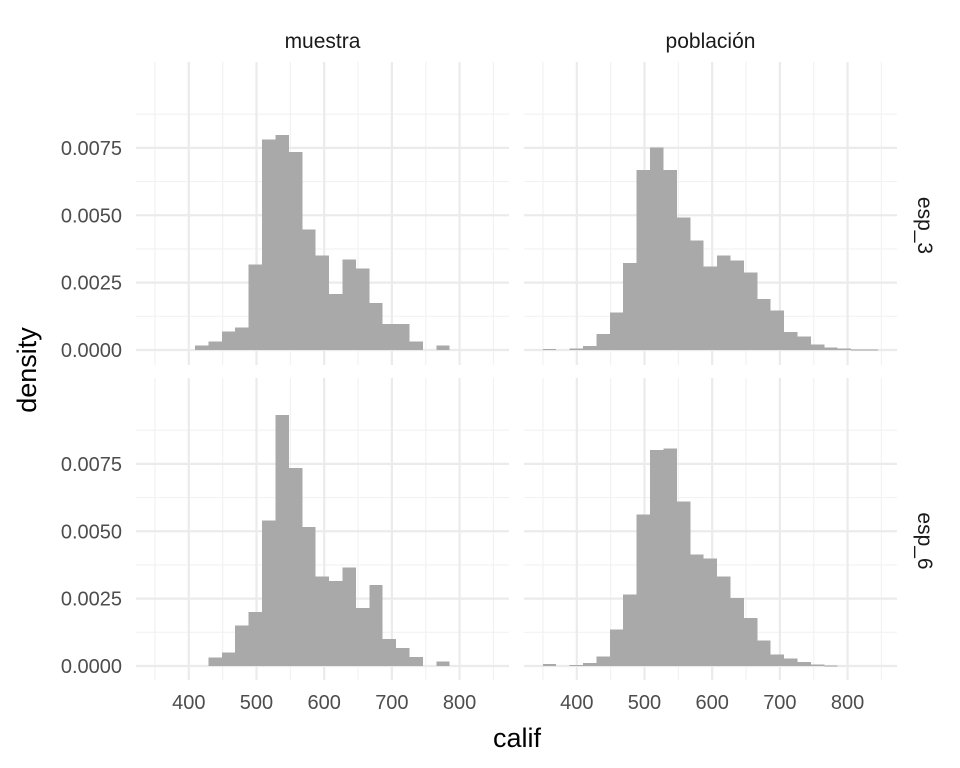 The image size is (960, 768). I want to click on y-tick-label: 0.0000, so click(91, 667).